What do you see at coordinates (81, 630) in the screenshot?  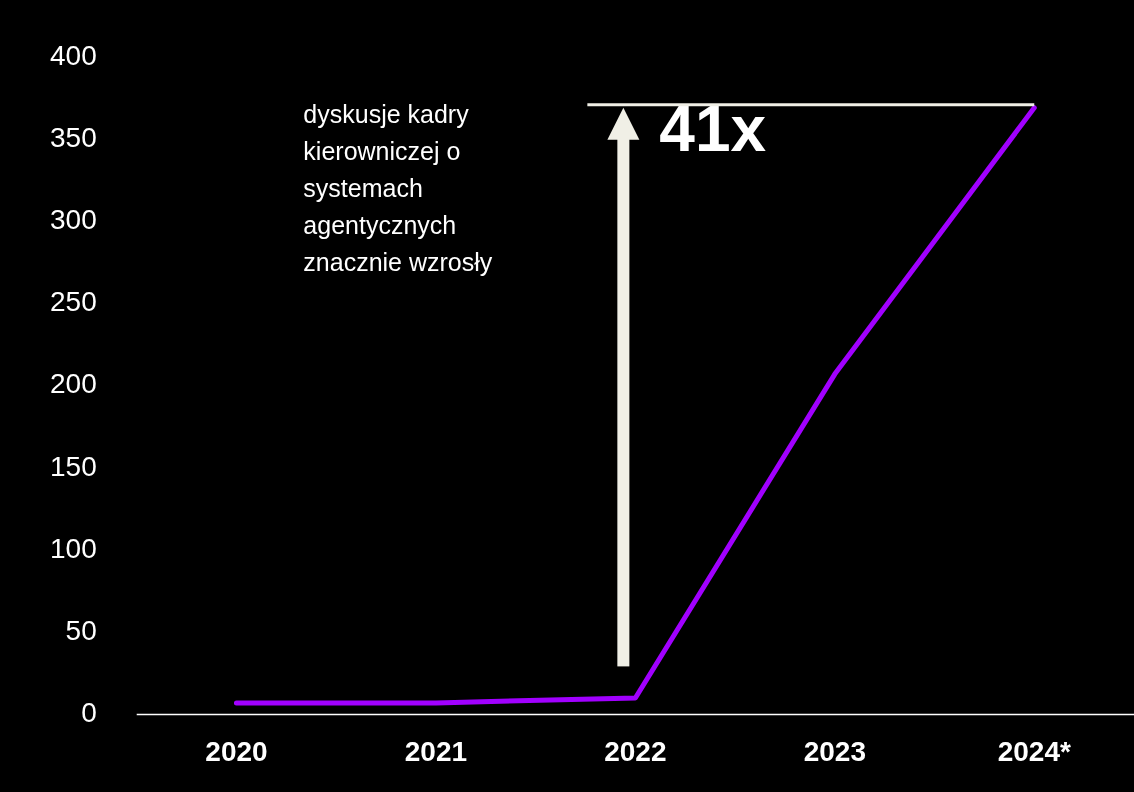 I see `y-tick-label: 50` at bounding box center [81, 630].